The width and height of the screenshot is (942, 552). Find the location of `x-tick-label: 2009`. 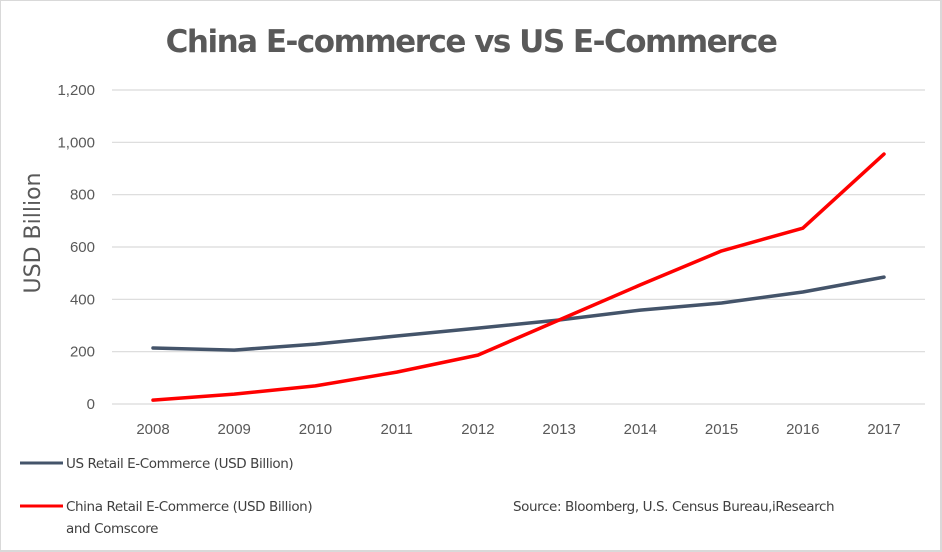

x-tick-label: 2009 is located at coordinates (234, 429).